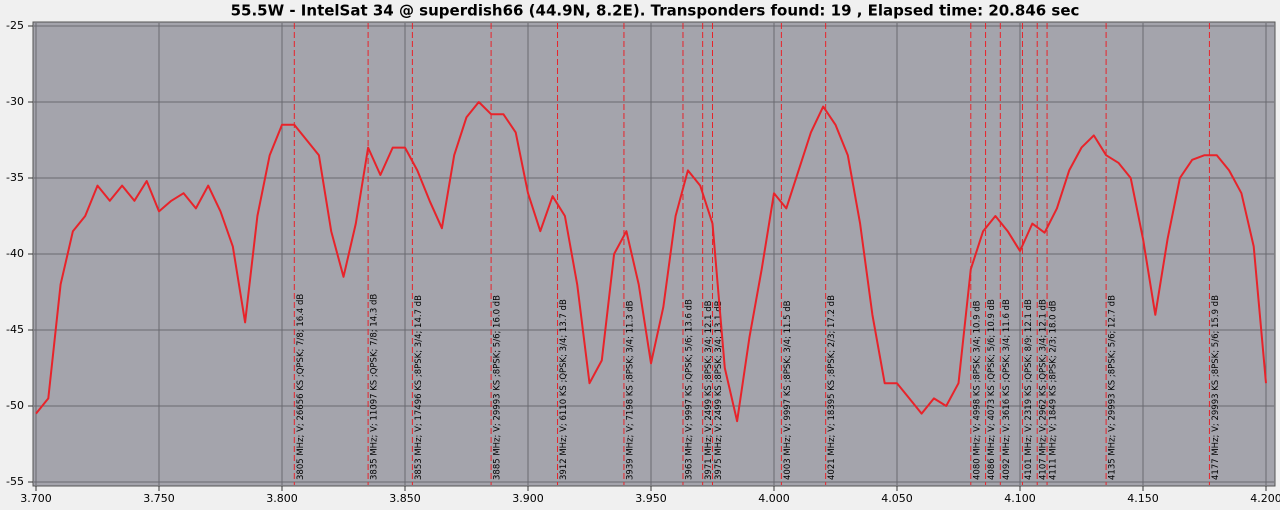 The image size is (1280, 510). I want to click on x-tick-label: 3.750, so click(159, 498).